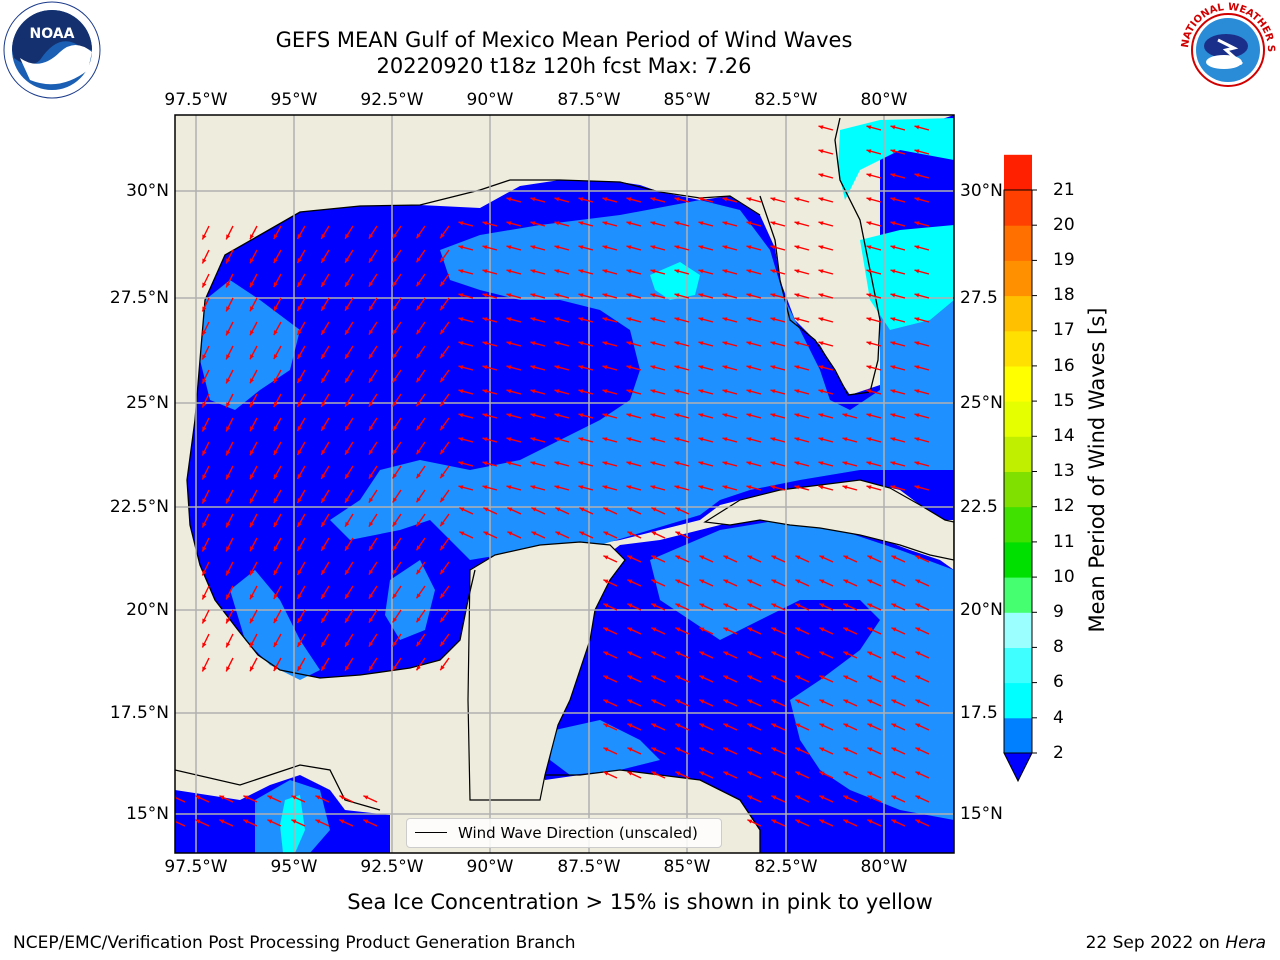 This screenshot has width=1280, height=960. I want to click on colorbar-label: Mean Period of Wind Waves [s], so click(1097, 470).